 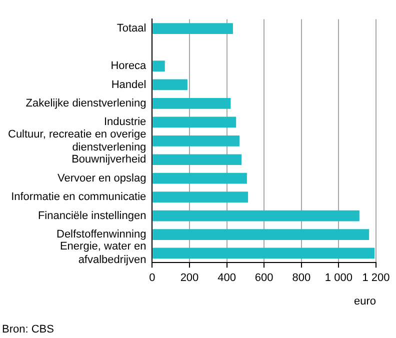 I want to click on x-tick-label: 400, so click(x=227, y=278).